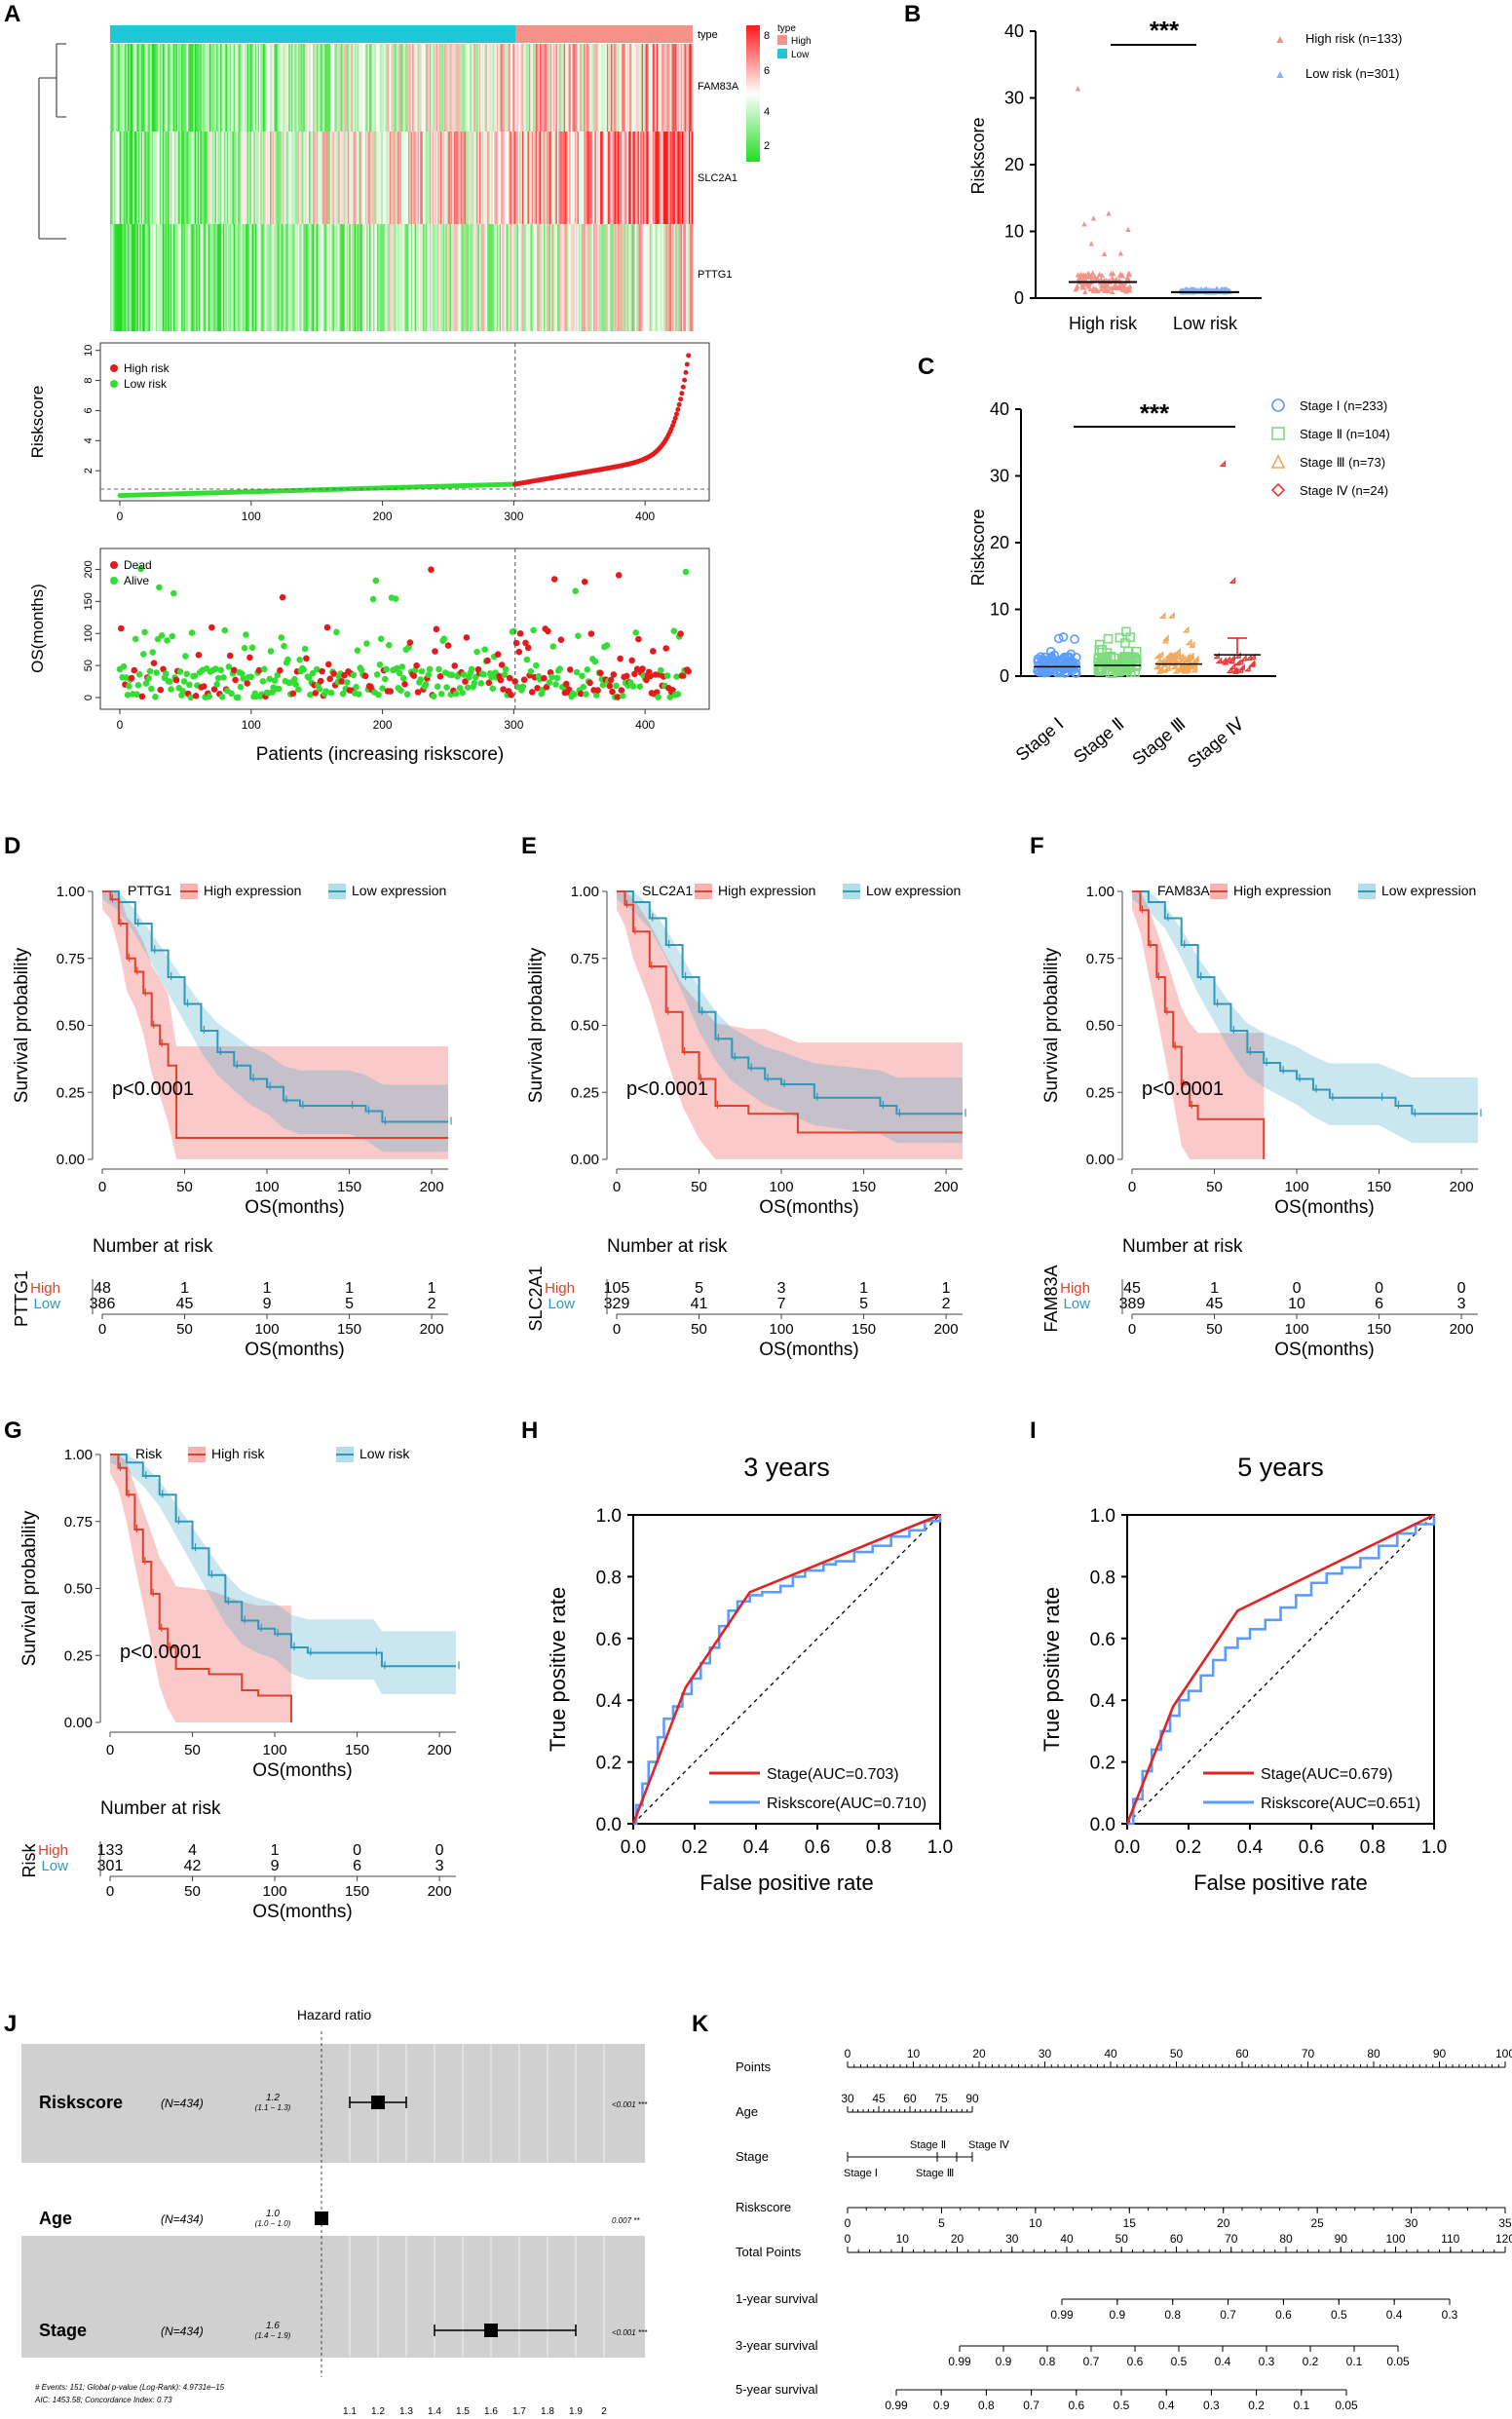  Describe the element at coordinates (972, 2098) in the screenshot. I see `nomogram-age-tick-label: 90` at that location.